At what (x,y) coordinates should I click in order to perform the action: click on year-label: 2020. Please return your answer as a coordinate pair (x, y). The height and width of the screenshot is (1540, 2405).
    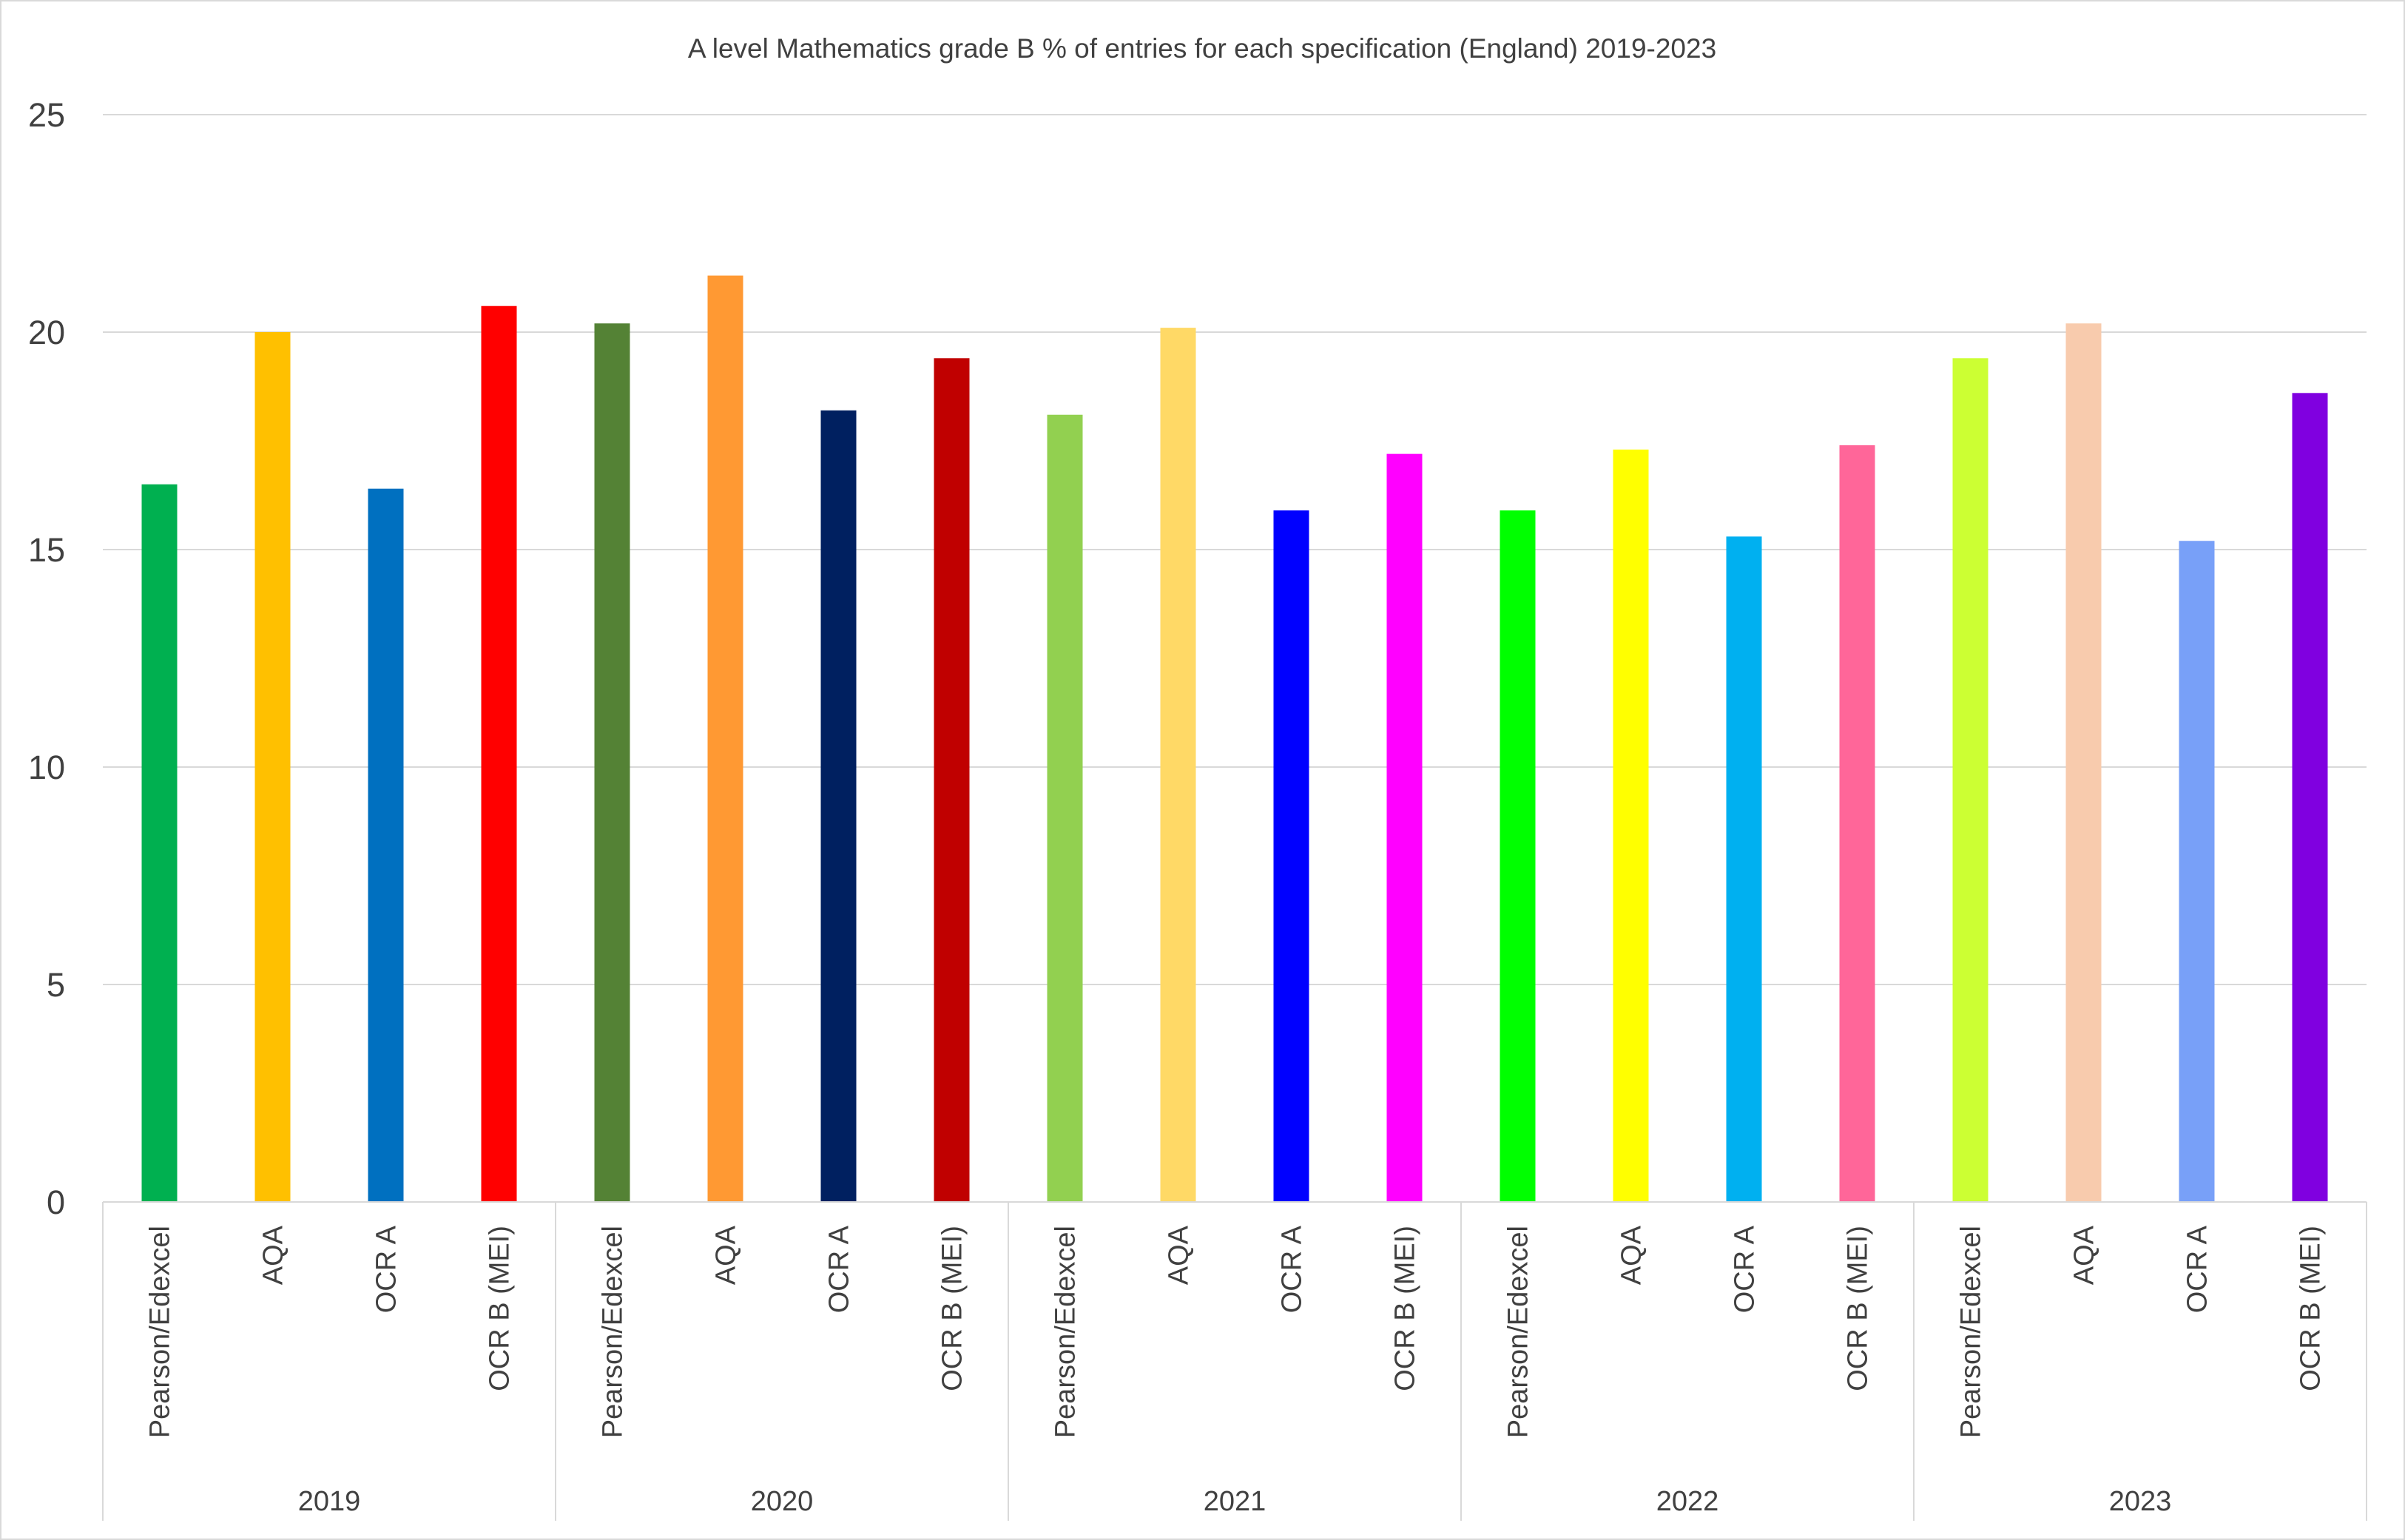
    Looking at the image, I should click on (782, 1501).